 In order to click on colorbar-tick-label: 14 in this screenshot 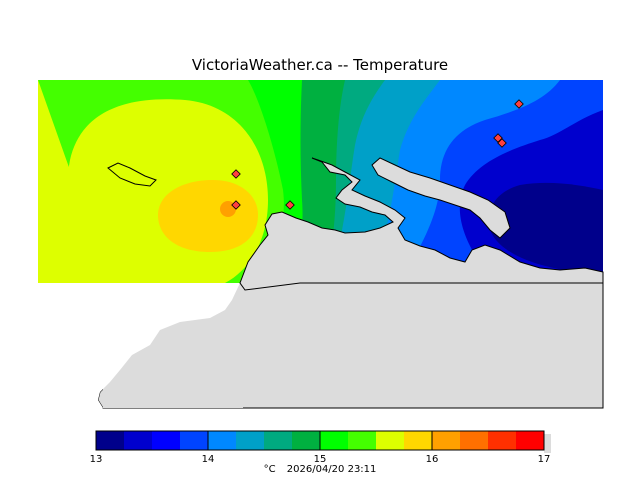, I will do `click(208, 459)`.